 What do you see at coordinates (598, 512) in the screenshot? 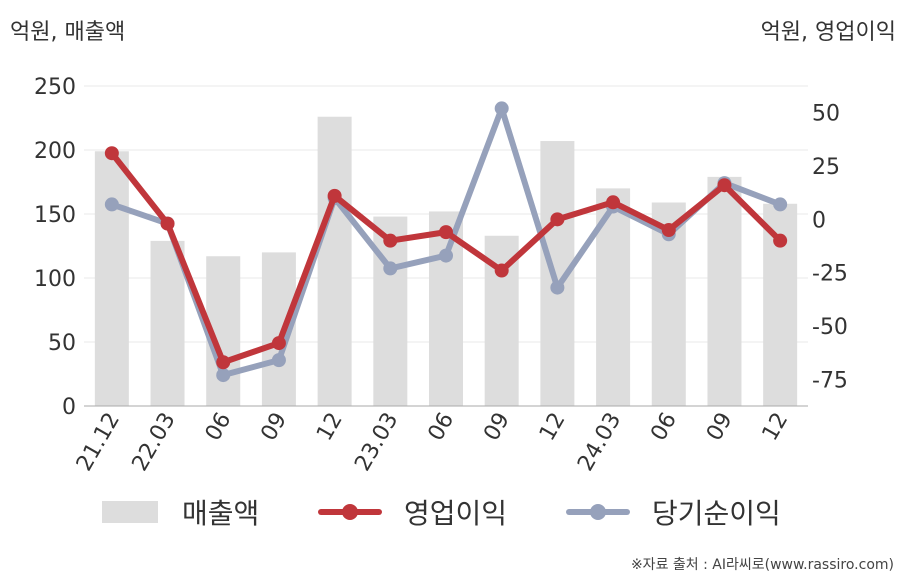
I see `legend-swatch-net-income` at bounding box center [598, 512].